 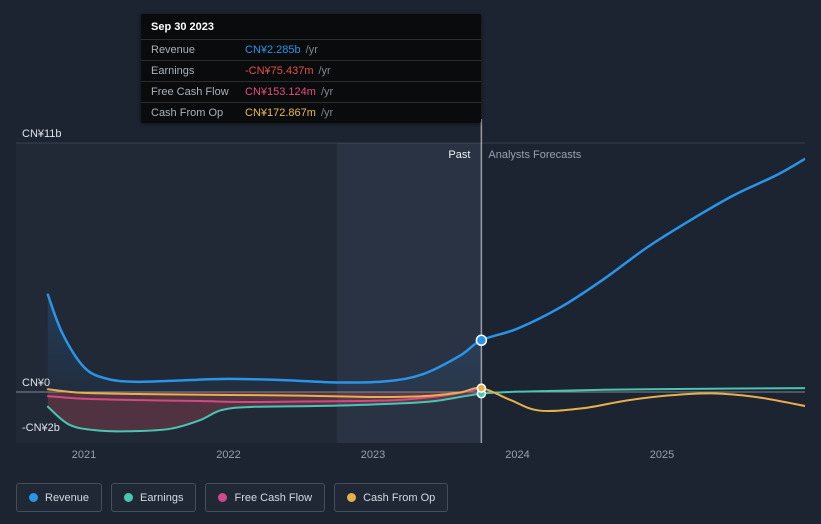 I want to click on tooltip-row-free-cash-flow: Free Cash Flow CN¥153.124m/yr, so click(x=311, y=91).